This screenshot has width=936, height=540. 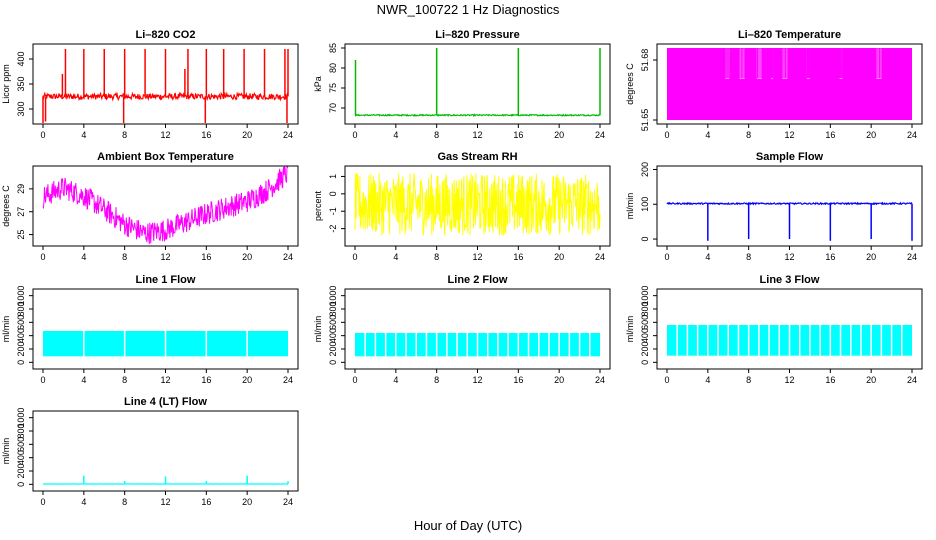 I want to click on y-tick-label: 75, so click(x=333, y=88).